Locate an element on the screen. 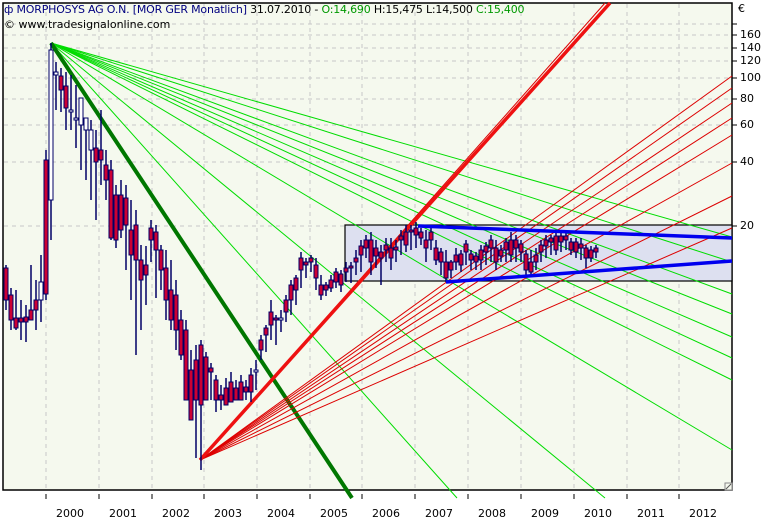 The height and width of the screenshot is (520, 769). x-tick-label: 2000 is located at coordinates (70, 513).